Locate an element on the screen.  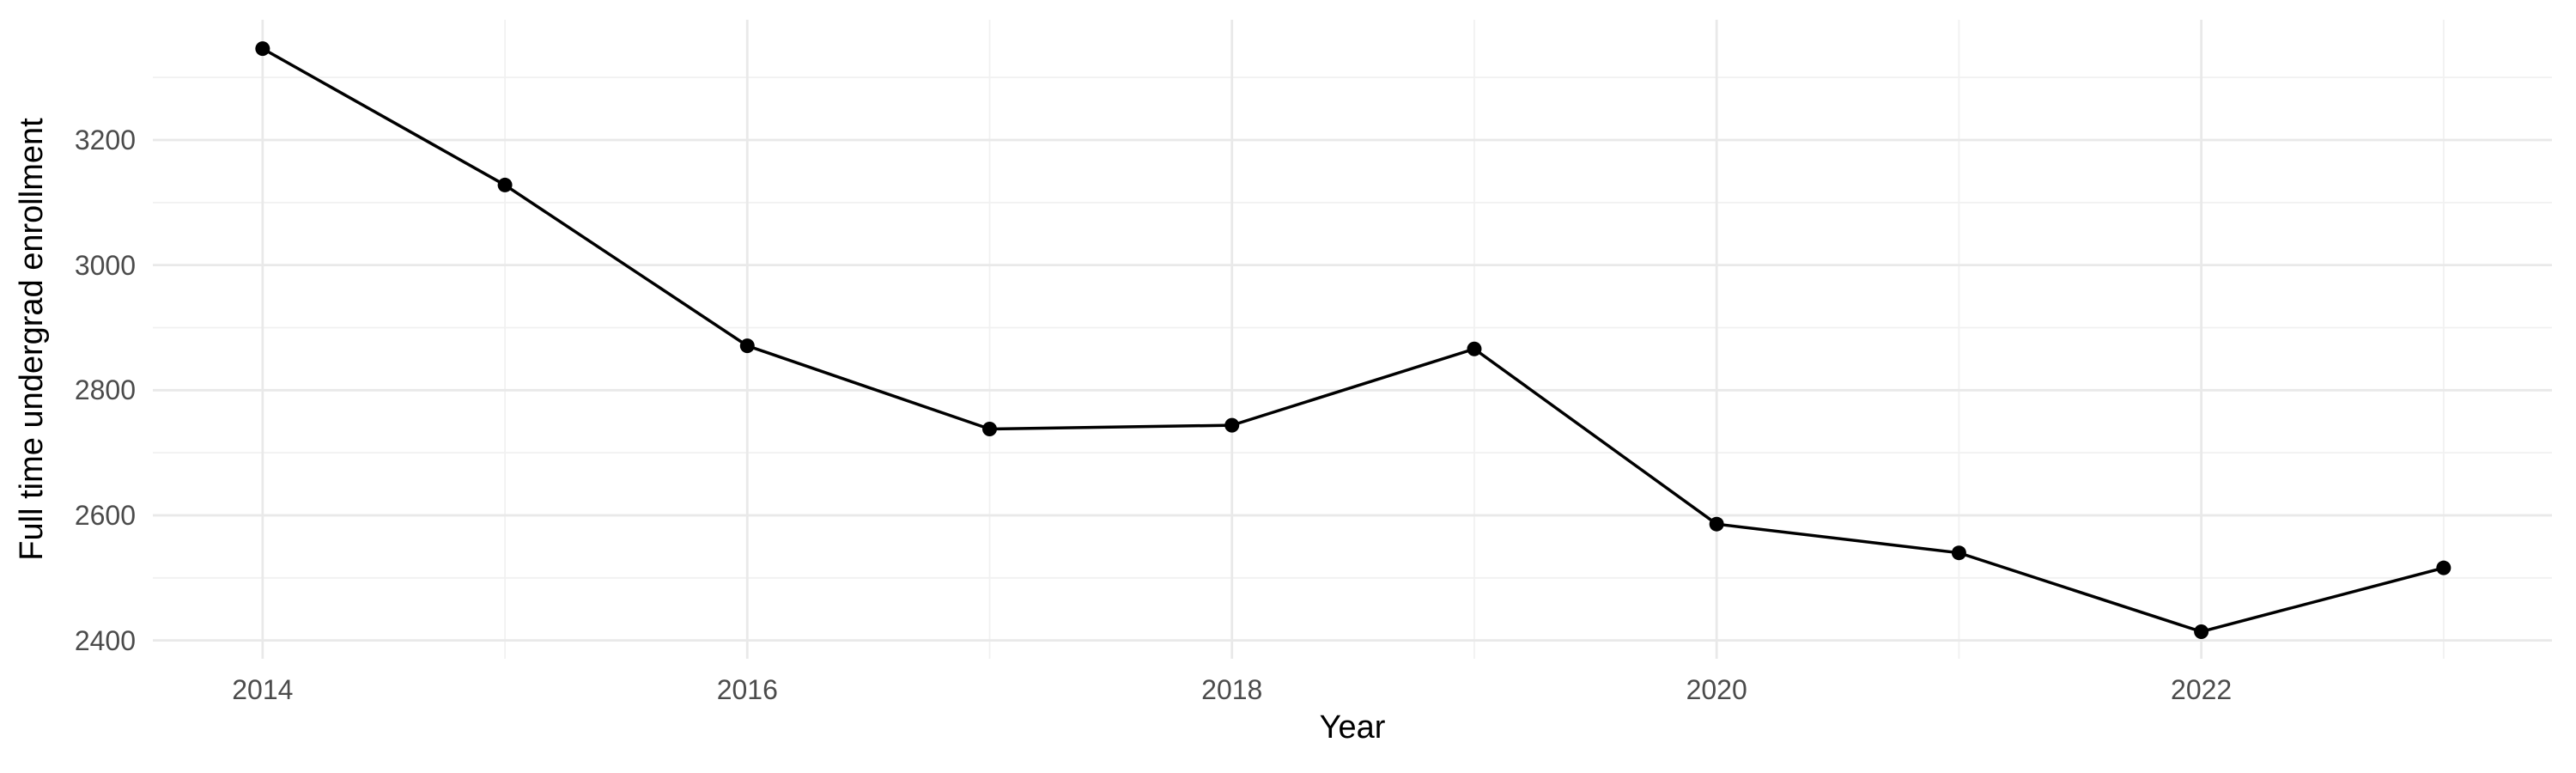
x-tick-label: 2020 is located at coordinates (1716, 689).